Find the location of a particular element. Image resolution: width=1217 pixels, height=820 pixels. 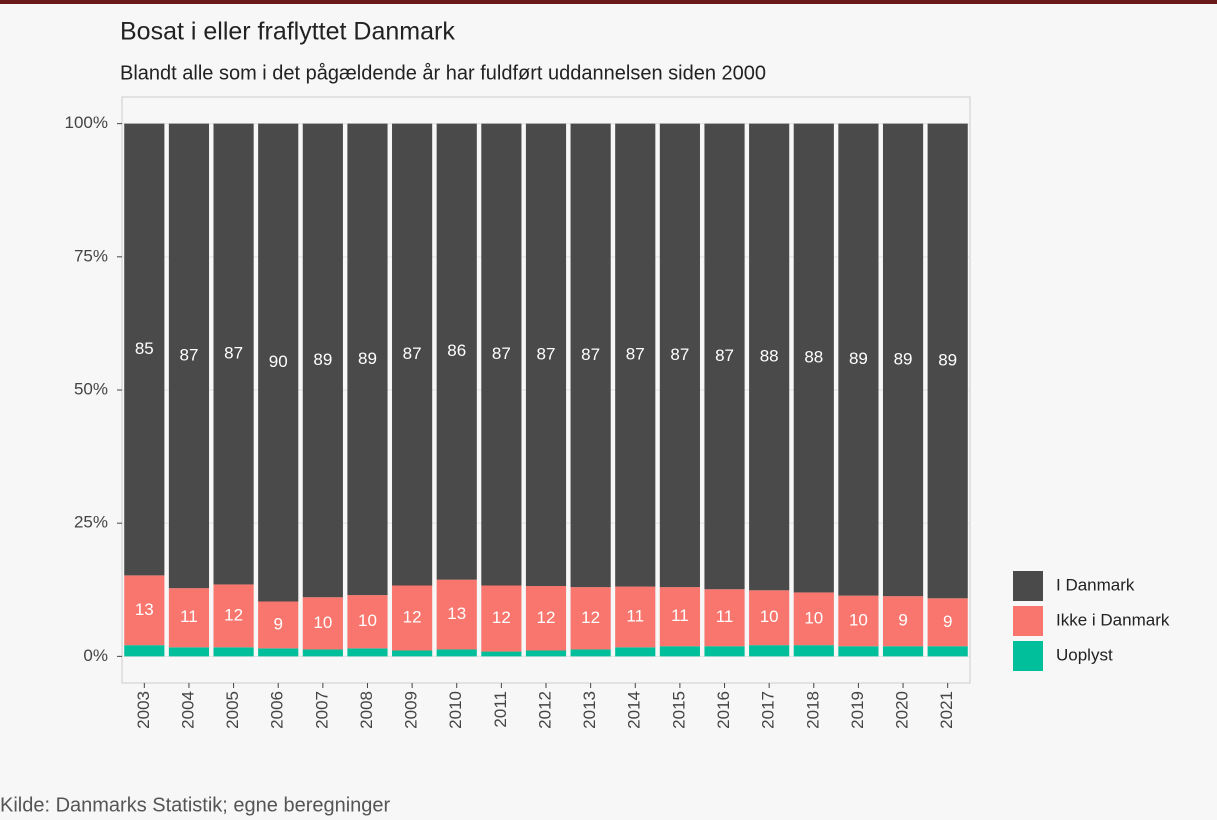

y-tick-label: 50% is located at coordinates (91, 388).